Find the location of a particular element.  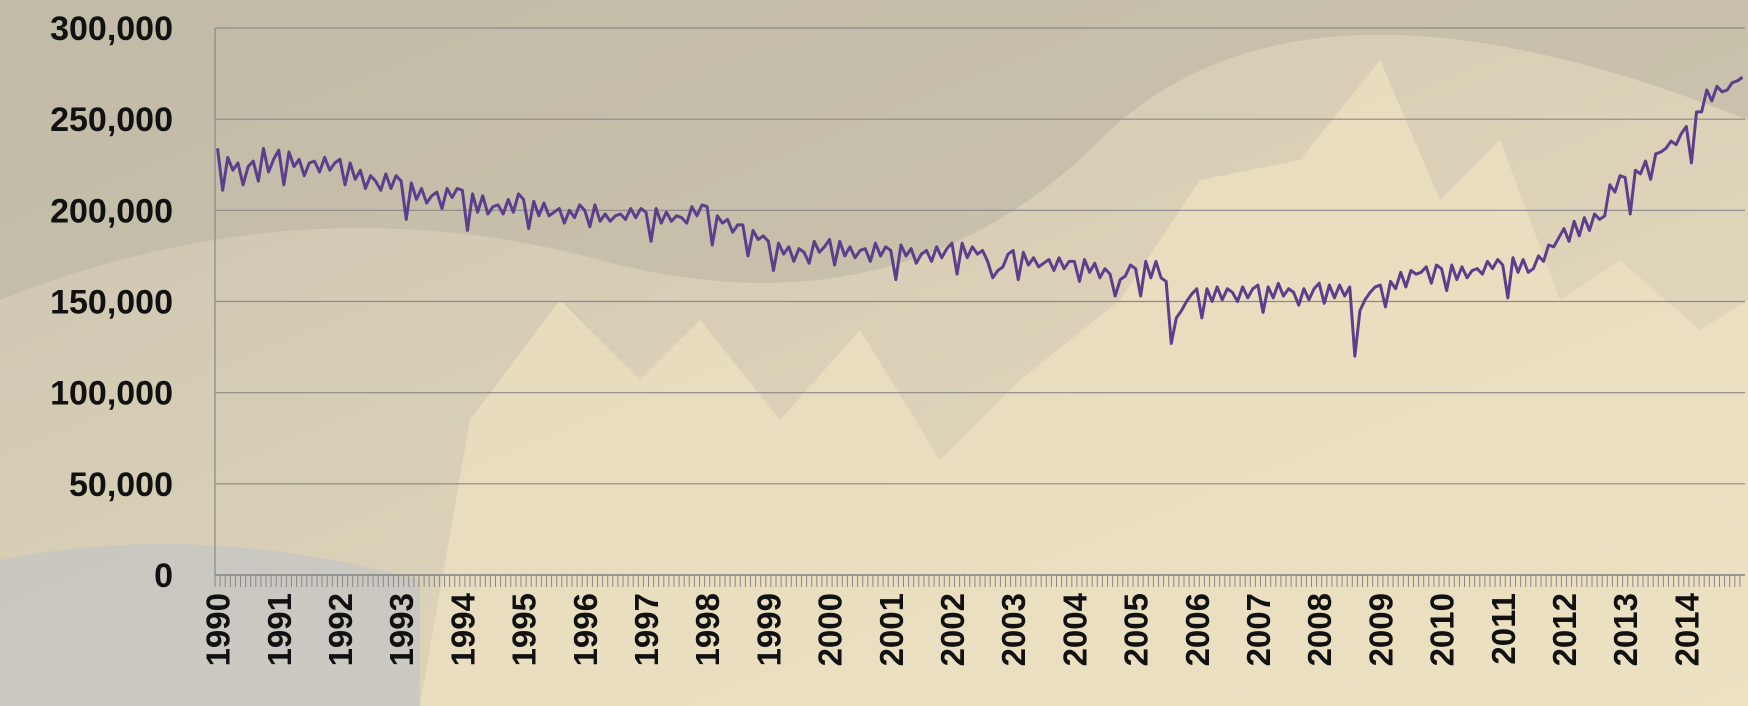

x-tick-label: 2011 is located at coordinates (1503, 629).